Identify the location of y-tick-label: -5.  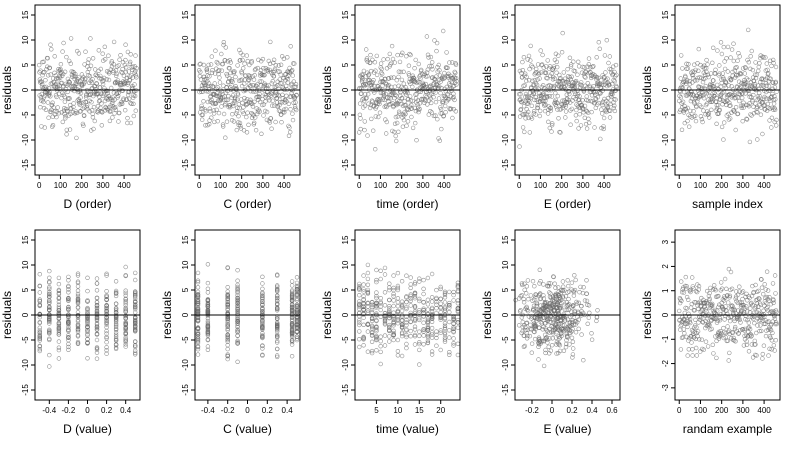
(345, 115).